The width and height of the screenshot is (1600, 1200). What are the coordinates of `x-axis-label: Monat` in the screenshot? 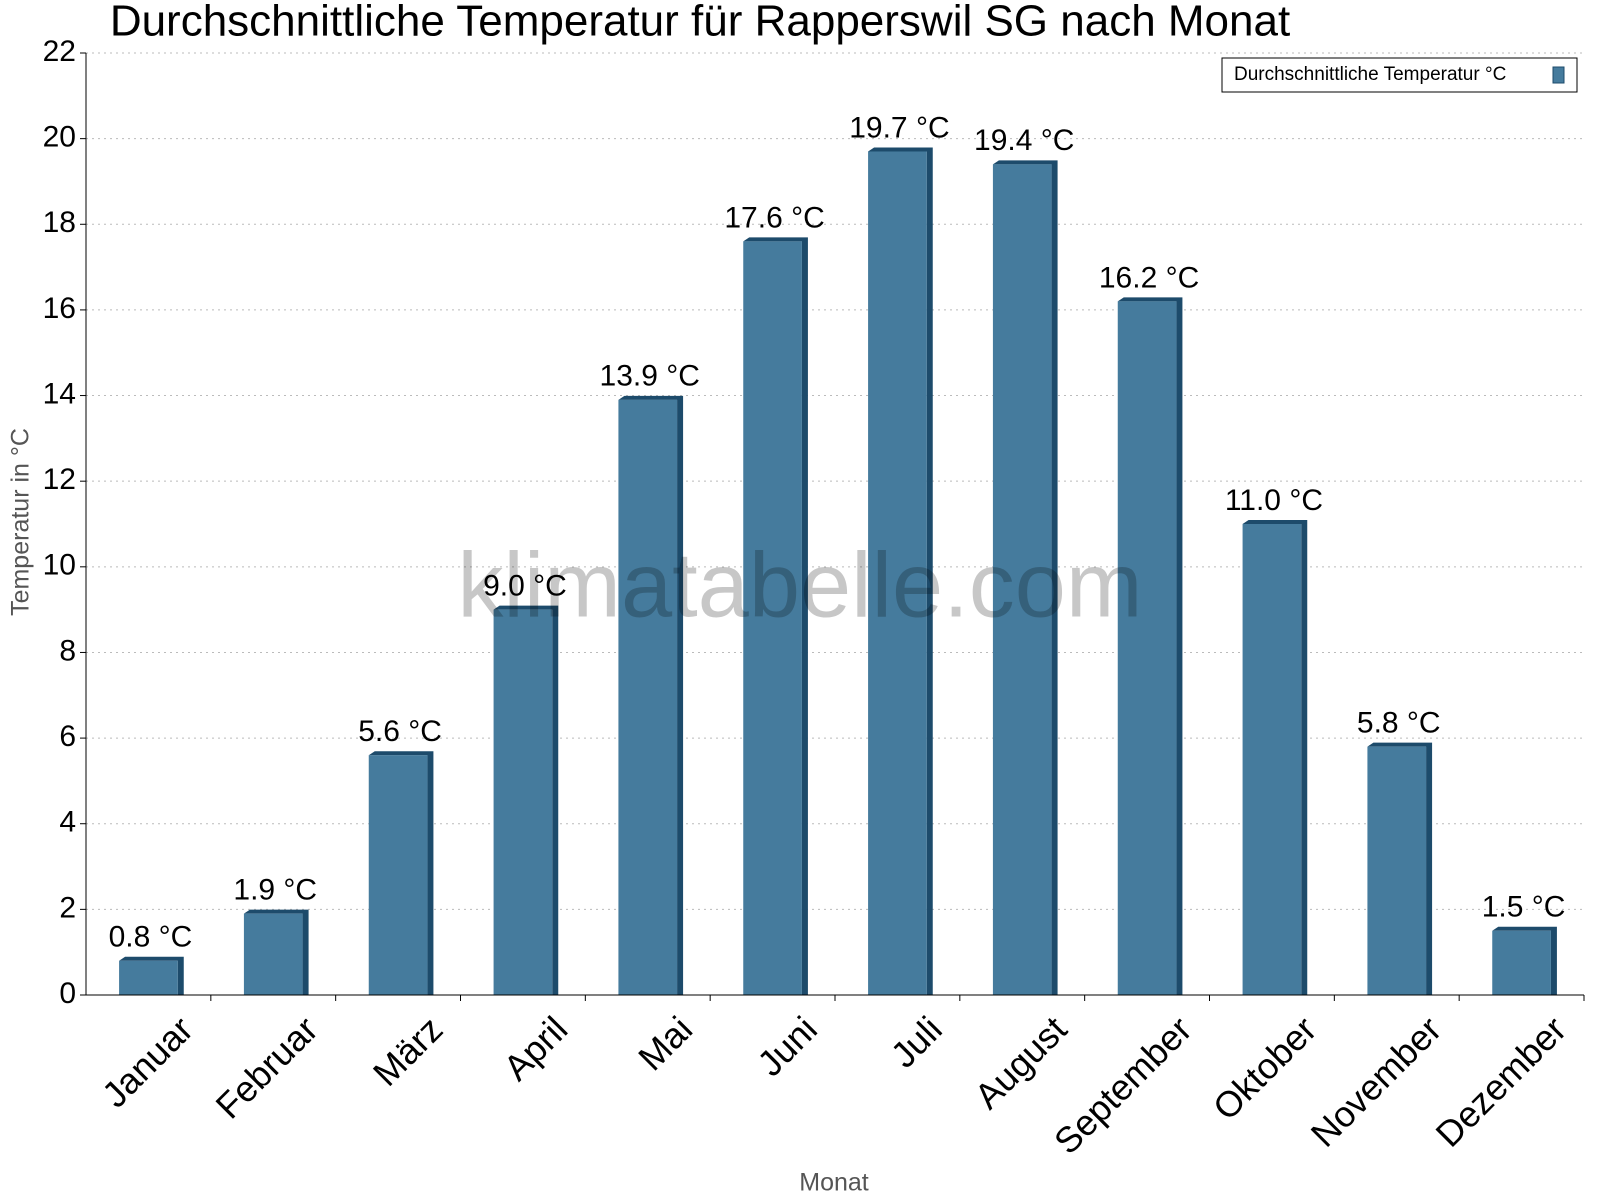 It's located at (834, 1183).